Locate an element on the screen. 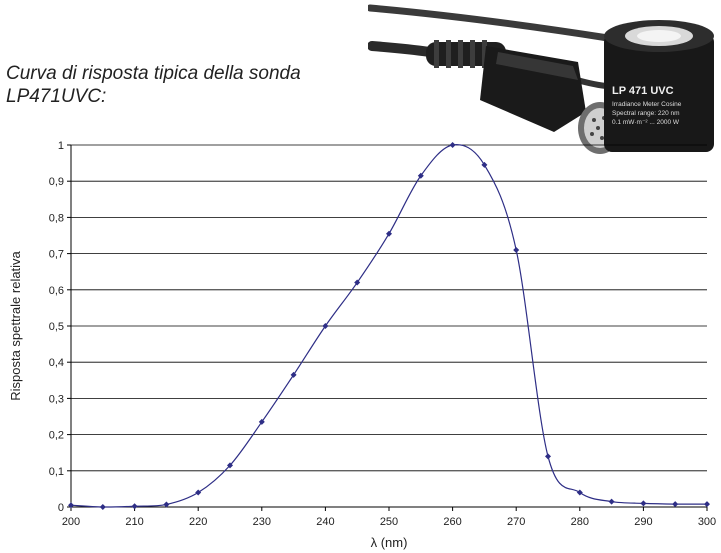 The height and width of the screenshot is (553, 721). y-axis-label: Risposta spettrale relativa is located at coordinates (15, 325).